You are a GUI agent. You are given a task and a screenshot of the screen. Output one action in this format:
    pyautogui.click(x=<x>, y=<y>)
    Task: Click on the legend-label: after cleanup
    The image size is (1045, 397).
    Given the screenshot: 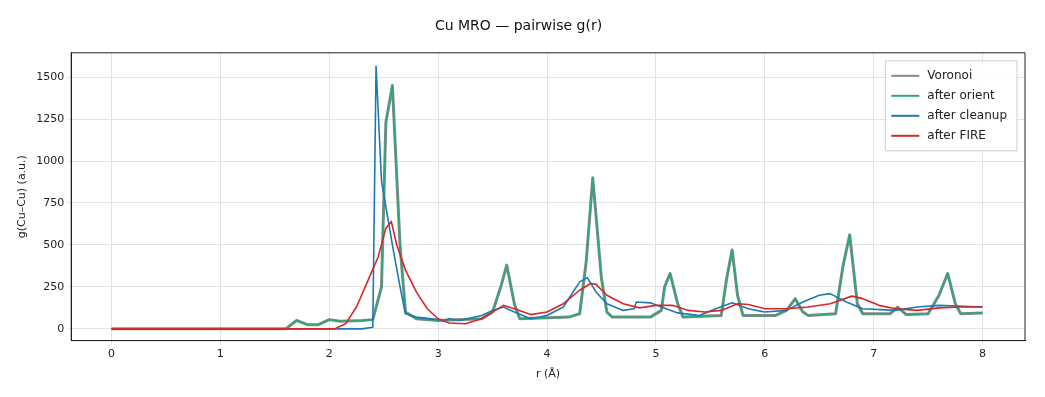 What is the action you would take?
    pyautogui.click(x=967, y=114)
    